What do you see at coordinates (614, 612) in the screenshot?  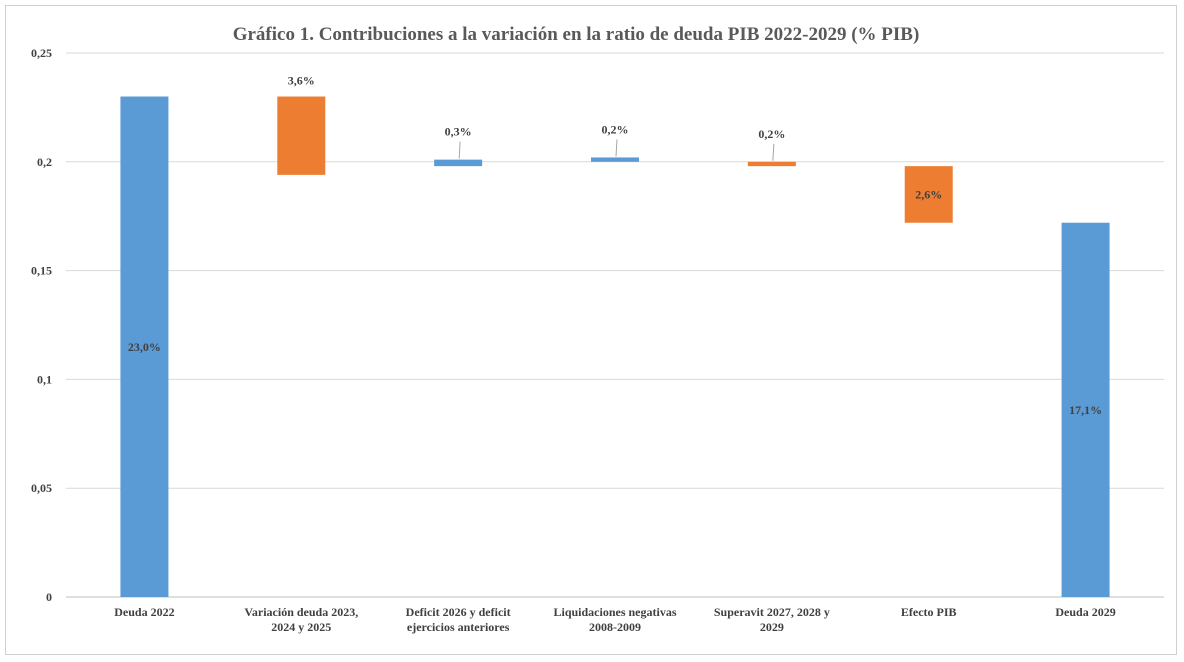 I see `x-category-label-line: Liquidaciones negativas` at bounding box center [614, 612].